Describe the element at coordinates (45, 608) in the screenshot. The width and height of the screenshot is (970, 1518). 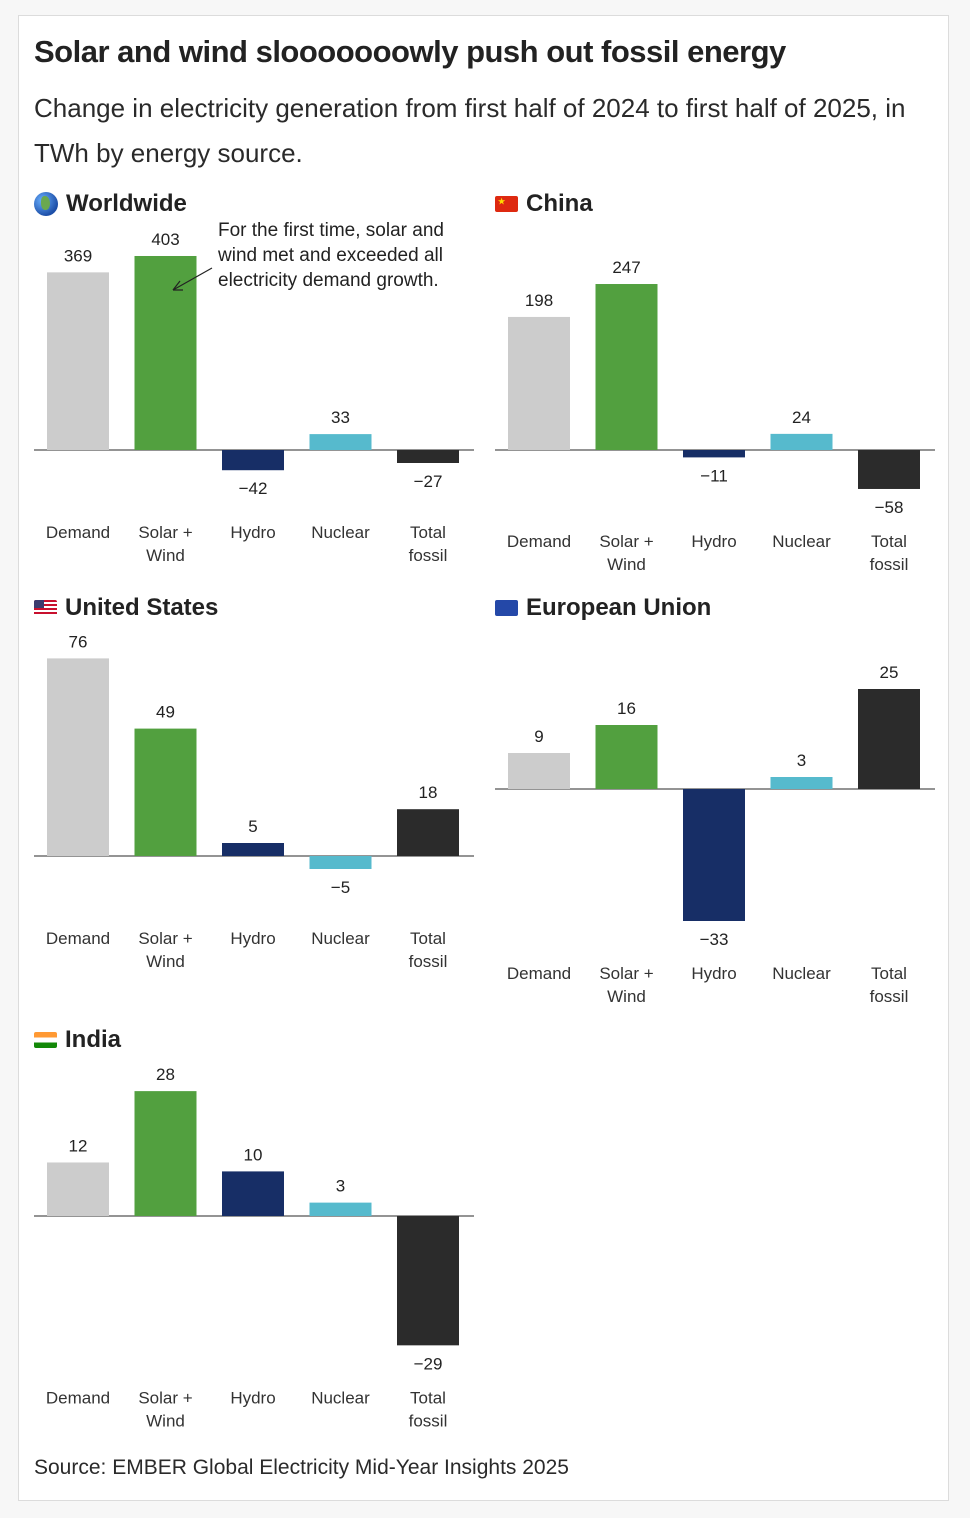
I see `us-flag-icon` at that location.